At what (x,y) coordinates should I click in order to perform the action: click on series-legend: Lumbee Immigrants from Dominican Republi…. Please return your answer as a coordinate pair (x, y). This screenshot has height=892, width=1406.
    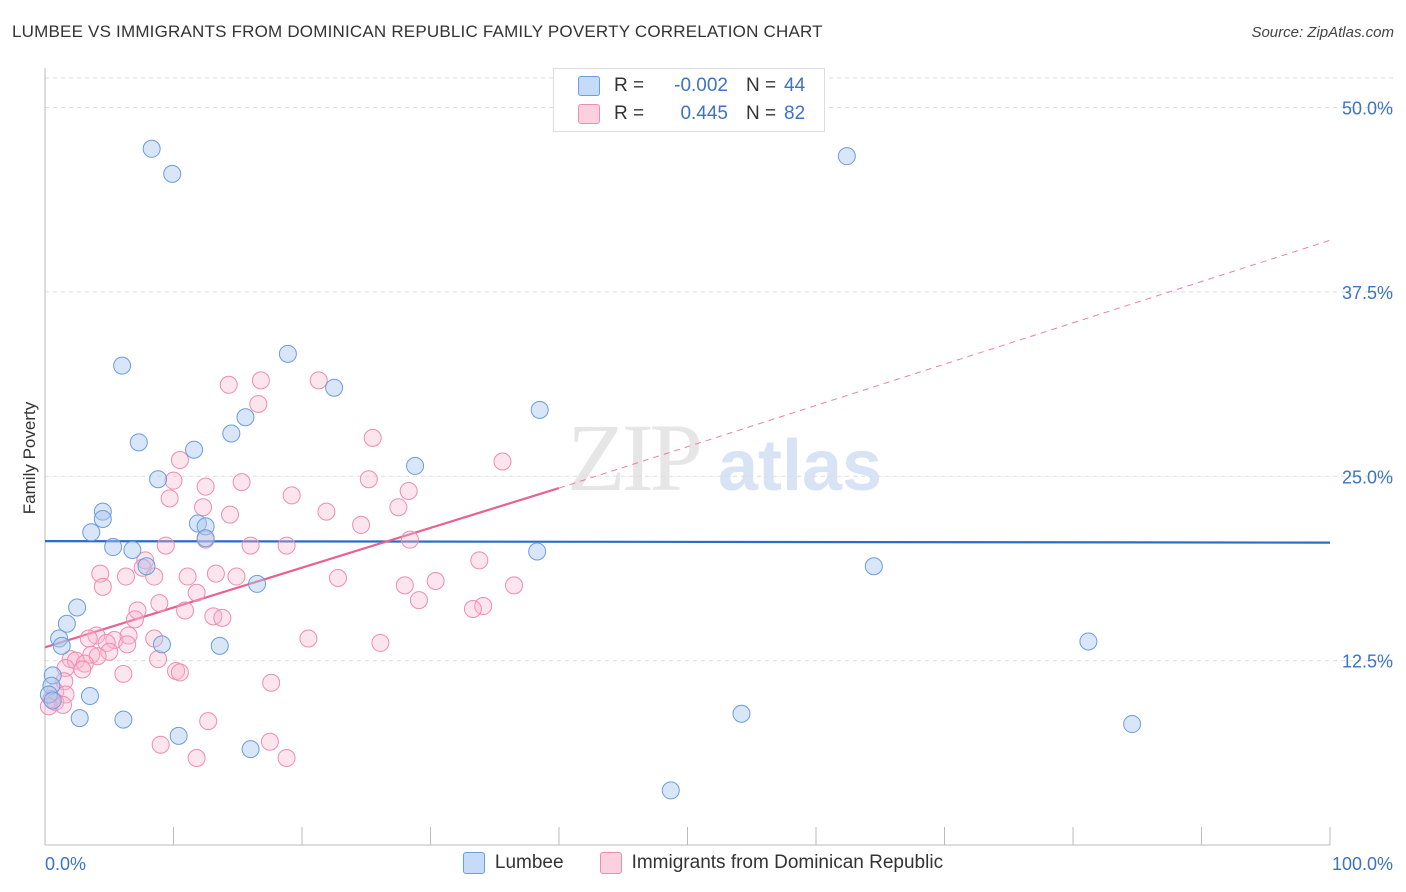
    Looking at the image, I should click on (703, 863).